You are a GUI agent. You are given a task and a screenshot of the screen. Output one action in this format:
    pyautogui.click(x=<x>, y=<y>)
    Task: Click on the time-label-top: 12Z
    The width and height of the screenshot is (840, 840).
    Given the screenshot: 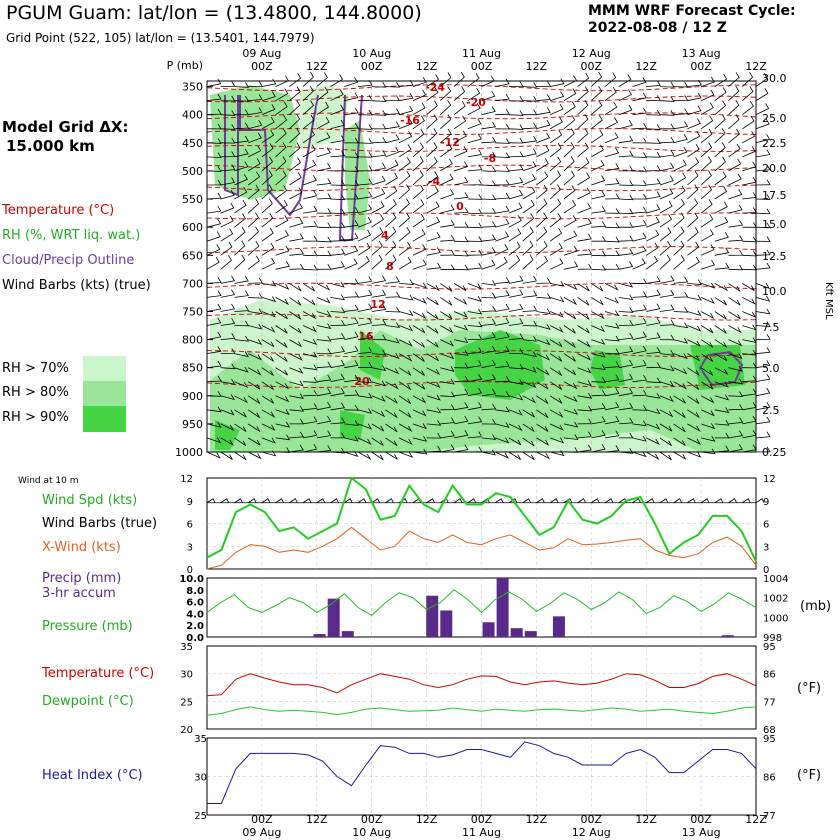 What is the action you would take?
    pyautogui.click(x=646, y=66)
    